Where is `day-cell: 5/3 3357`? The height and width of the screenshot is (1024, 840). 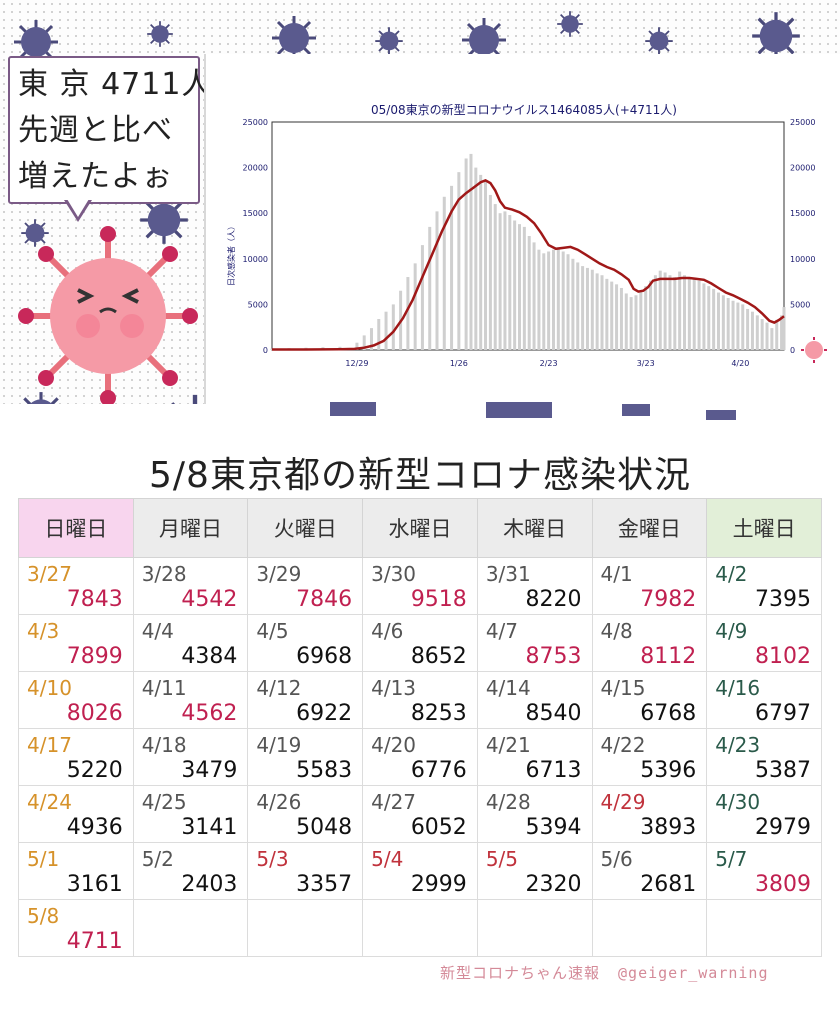
day-cell: 5/3 3357 is located at coordinates (305, 871).